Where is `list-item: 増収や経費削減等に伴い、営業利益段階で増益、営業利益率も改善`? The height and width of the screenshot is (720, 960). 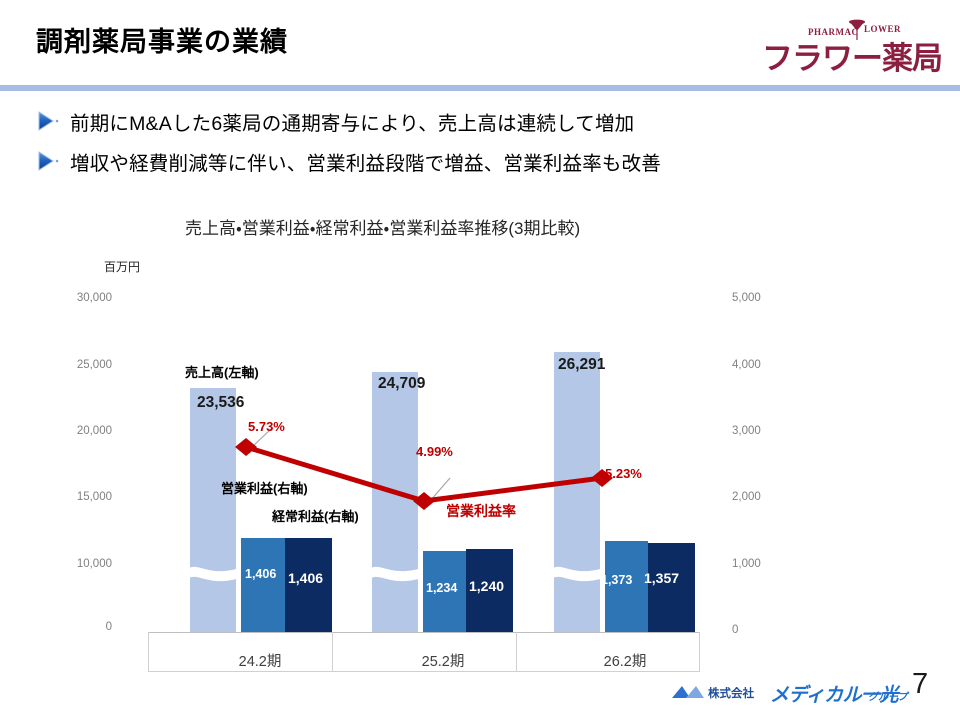
list-item: 増収や経費削減等に伴い、営業利益段階で増益、営業利益率も改善 is located at coordinates (348, 161).